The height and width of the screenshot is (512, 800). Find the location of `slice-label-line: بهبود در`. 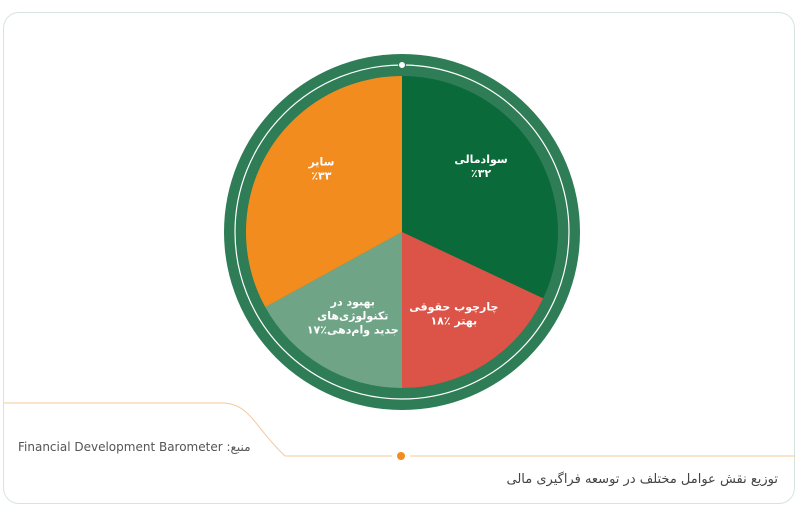

slice-label-line: بهبود در is located at coordinates (352, 301).